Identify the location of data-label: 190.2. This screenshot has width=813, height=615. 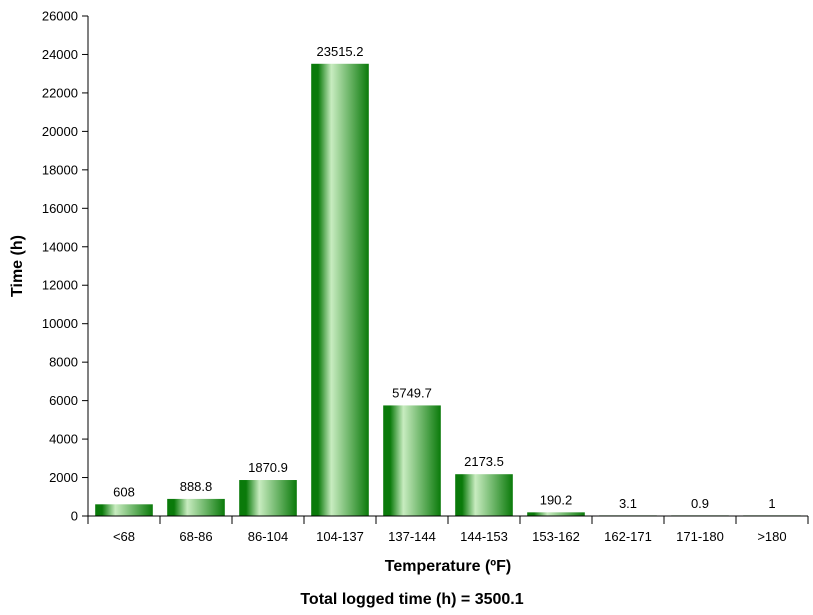
(556, 499).